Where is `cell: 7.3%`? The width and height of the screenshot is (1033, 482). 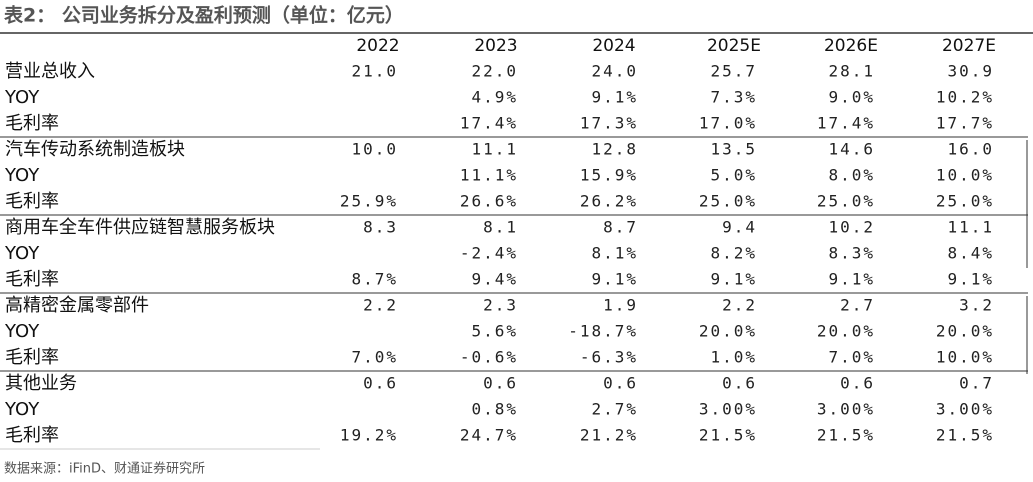 cell: 7.3% is located at coordinates (733, 97).